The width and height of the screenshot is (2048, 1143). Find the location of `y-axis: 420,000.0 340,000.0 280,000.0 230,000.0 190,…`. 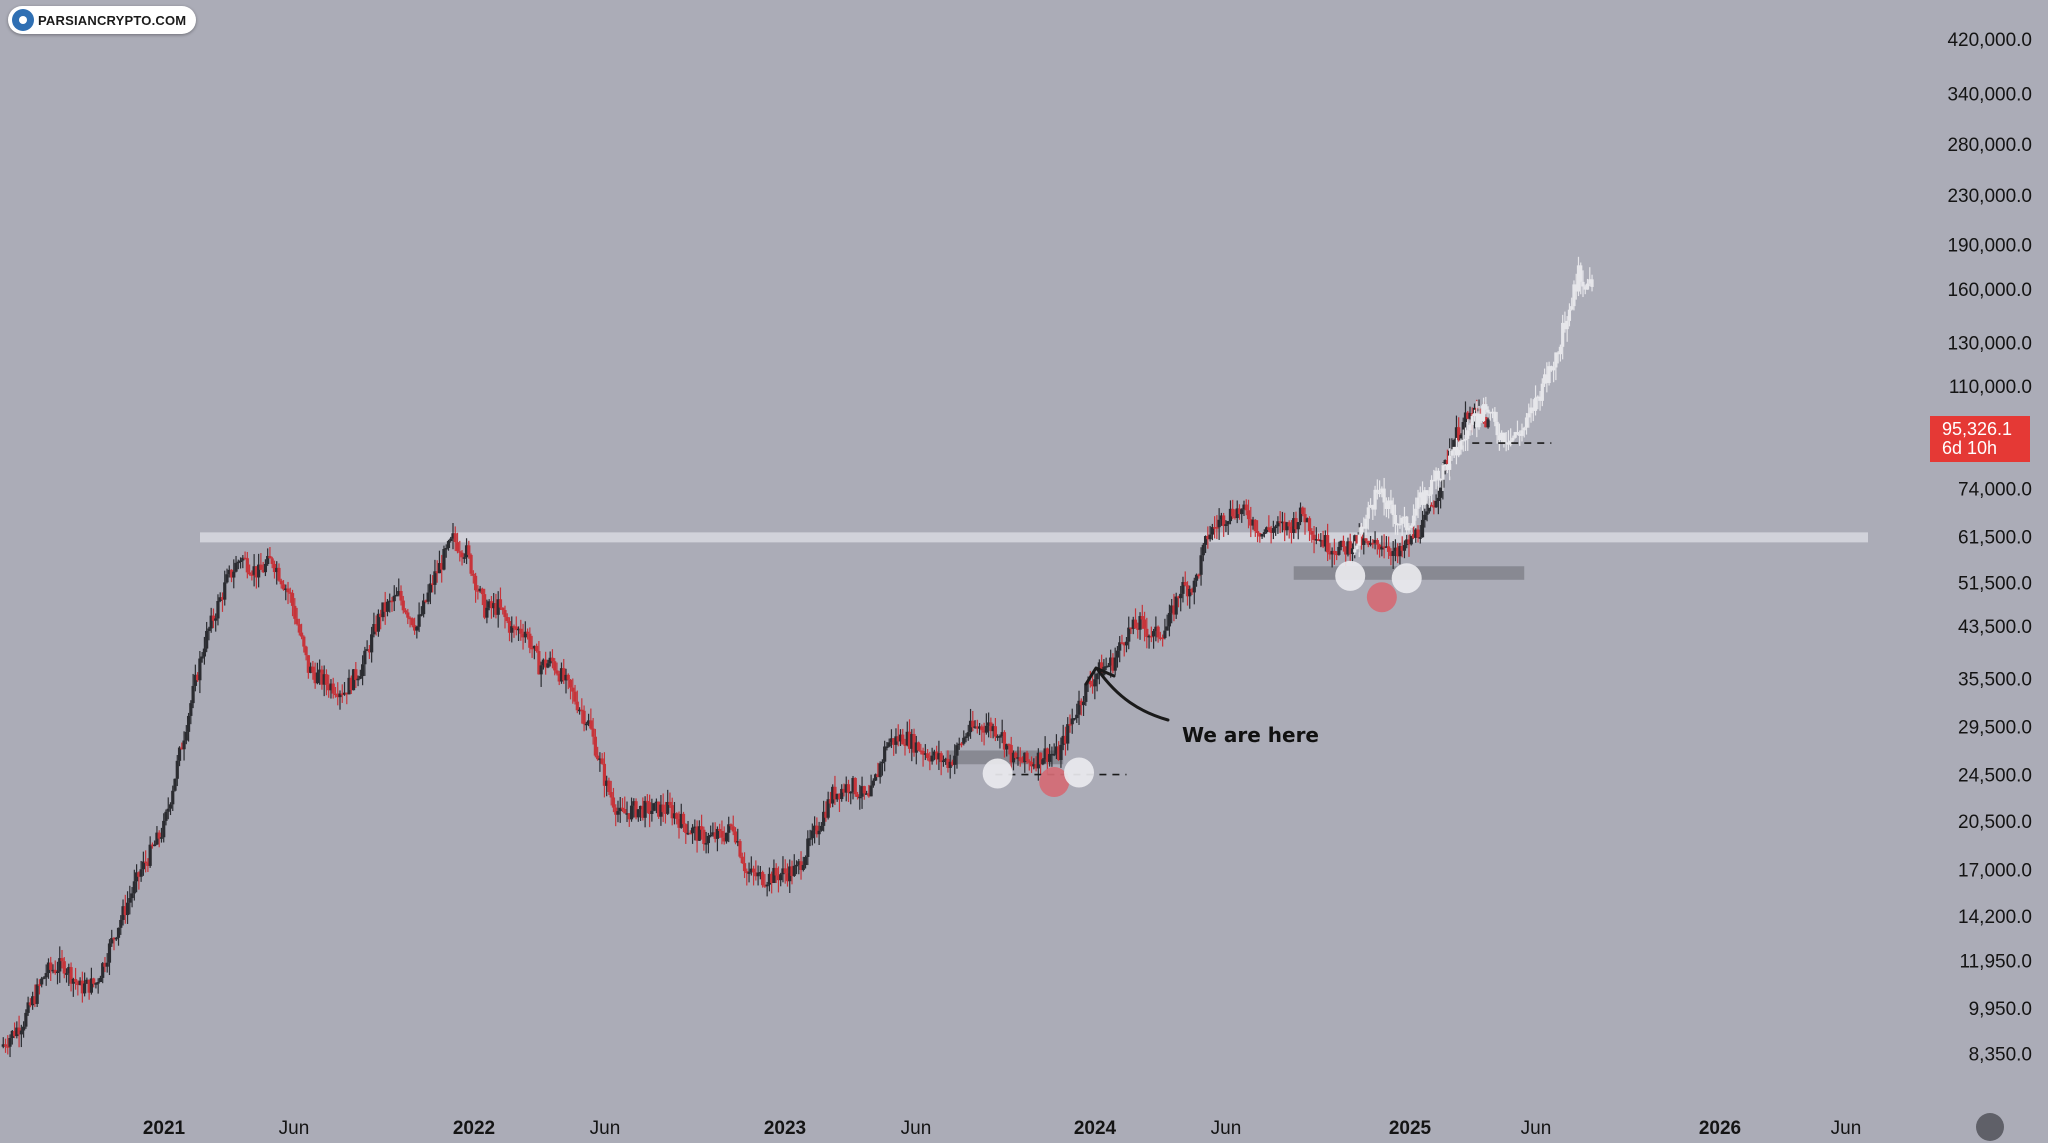

y-axis: 420,000.0 340,000.0 280,000.0 230,000.0 190,… is located at coordinates (1989, 547).